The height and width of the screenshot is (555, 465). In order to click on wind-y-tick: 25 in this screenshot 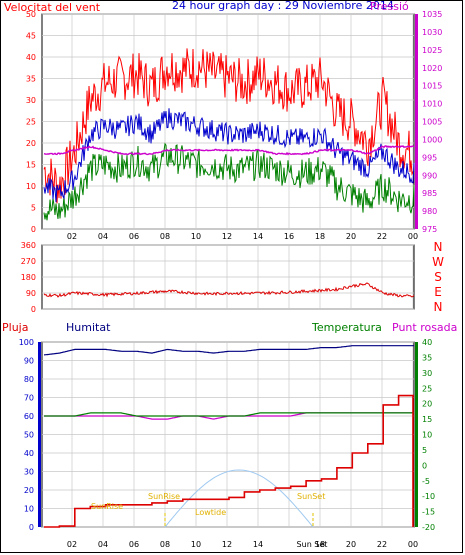, I will do `click(31, 122)`.